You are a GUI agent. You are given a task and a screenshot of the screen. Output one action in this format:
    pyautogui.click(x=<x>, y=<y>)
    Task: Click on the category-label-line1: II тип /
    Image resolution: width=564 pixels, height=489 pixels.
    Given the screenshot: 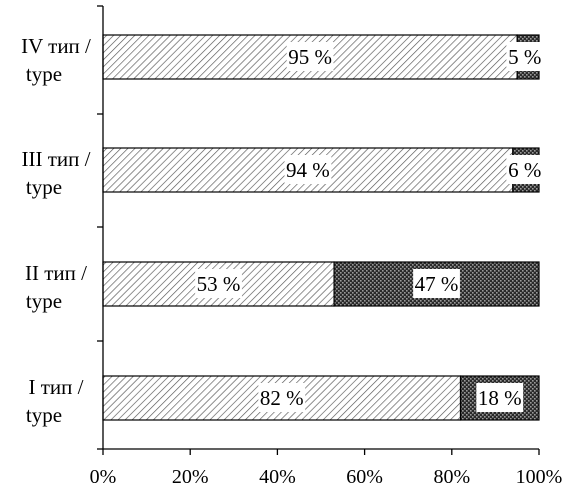 What is the action you would take?
    pyautogui.click(x=56, y=273)
    